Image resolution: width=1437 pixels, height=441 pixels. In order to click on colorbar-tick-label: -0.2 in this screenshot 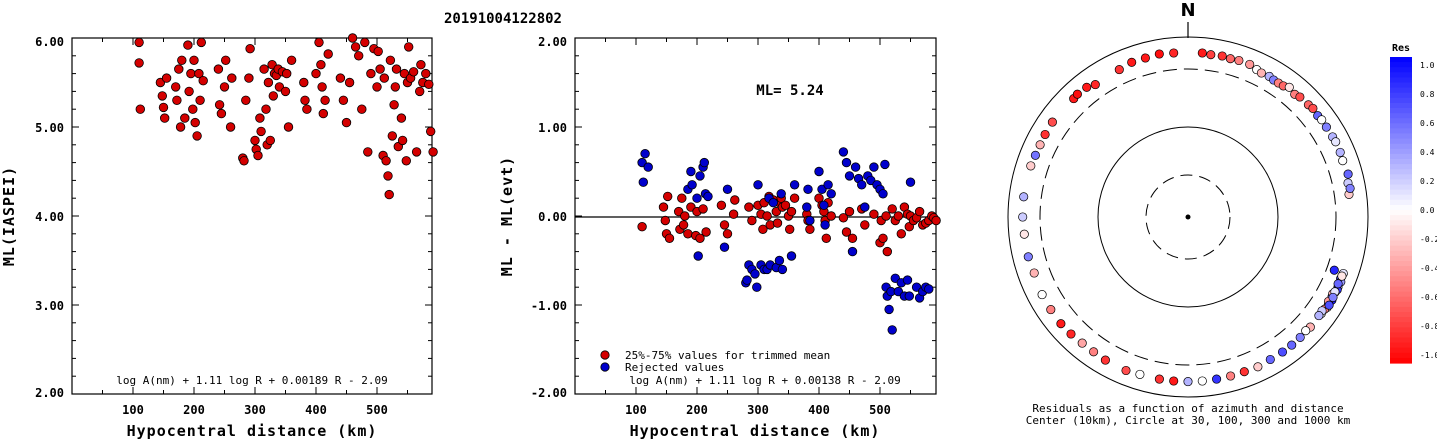, I will do `click(1428, 239)`.